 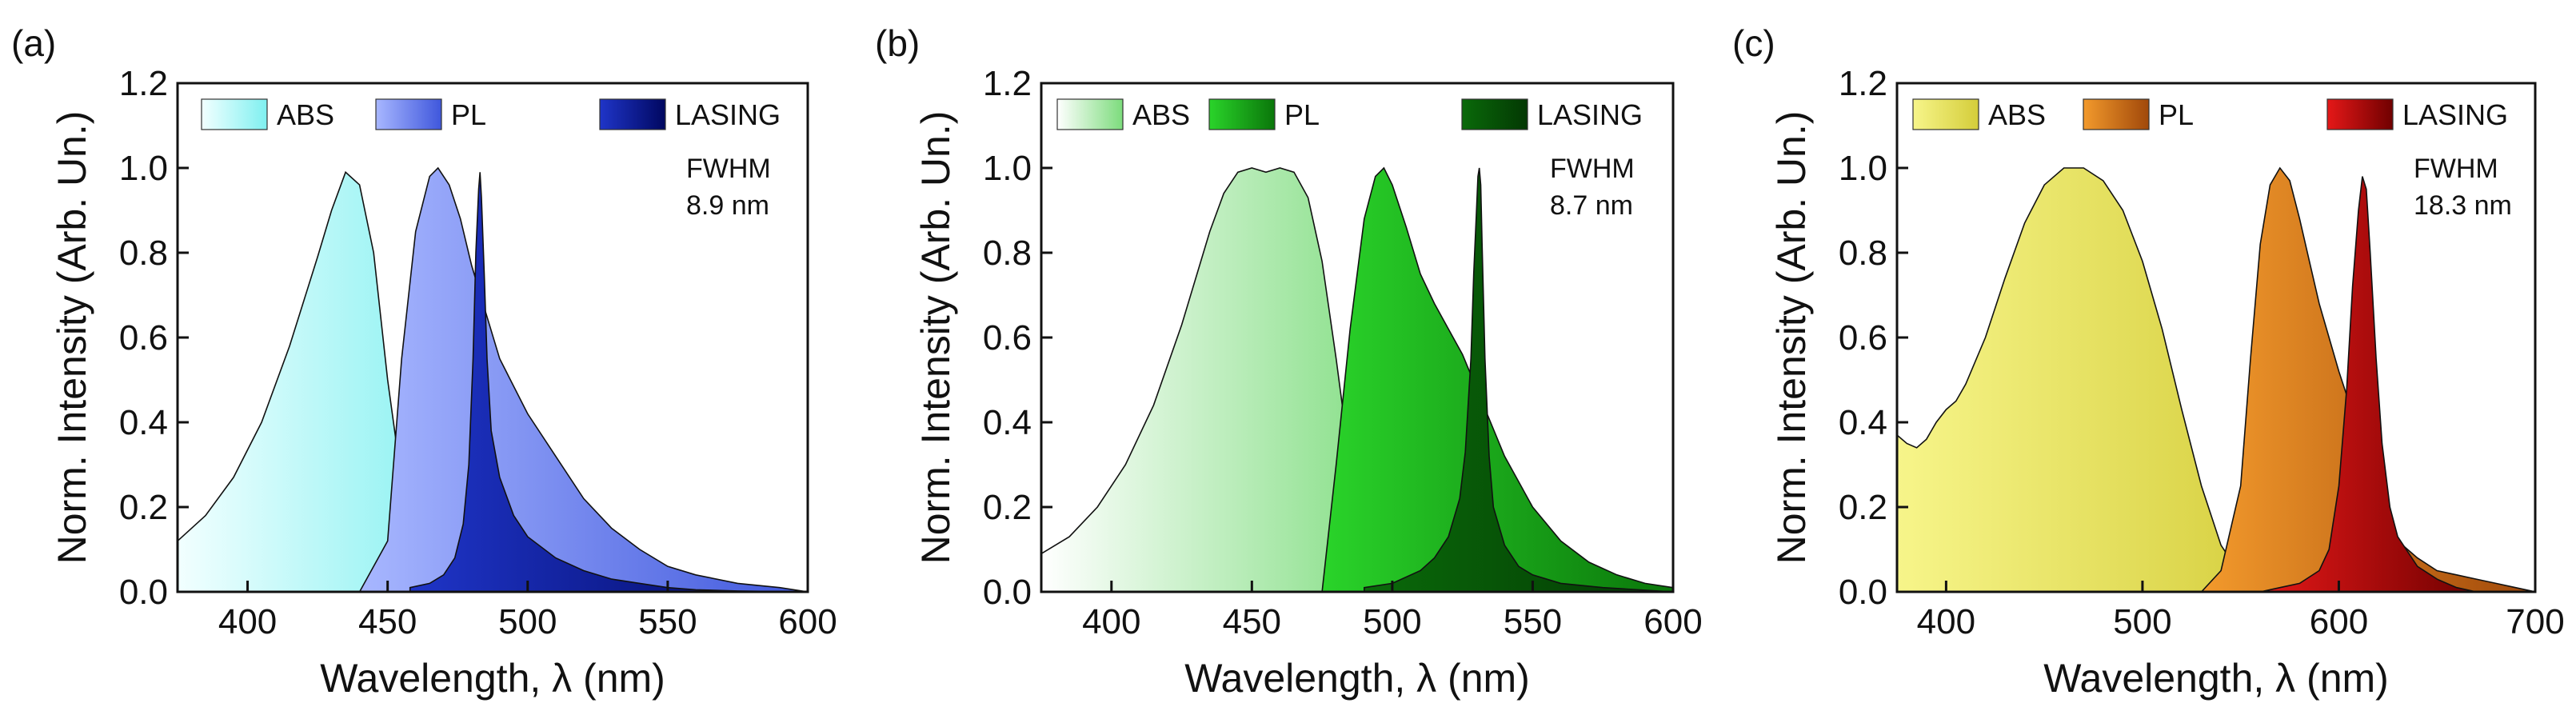 What do you see at coordinates (2463, 205) in the screenshot?
I see `fwhm-value: 18.3 nm` at bounding box center [2463, 205].